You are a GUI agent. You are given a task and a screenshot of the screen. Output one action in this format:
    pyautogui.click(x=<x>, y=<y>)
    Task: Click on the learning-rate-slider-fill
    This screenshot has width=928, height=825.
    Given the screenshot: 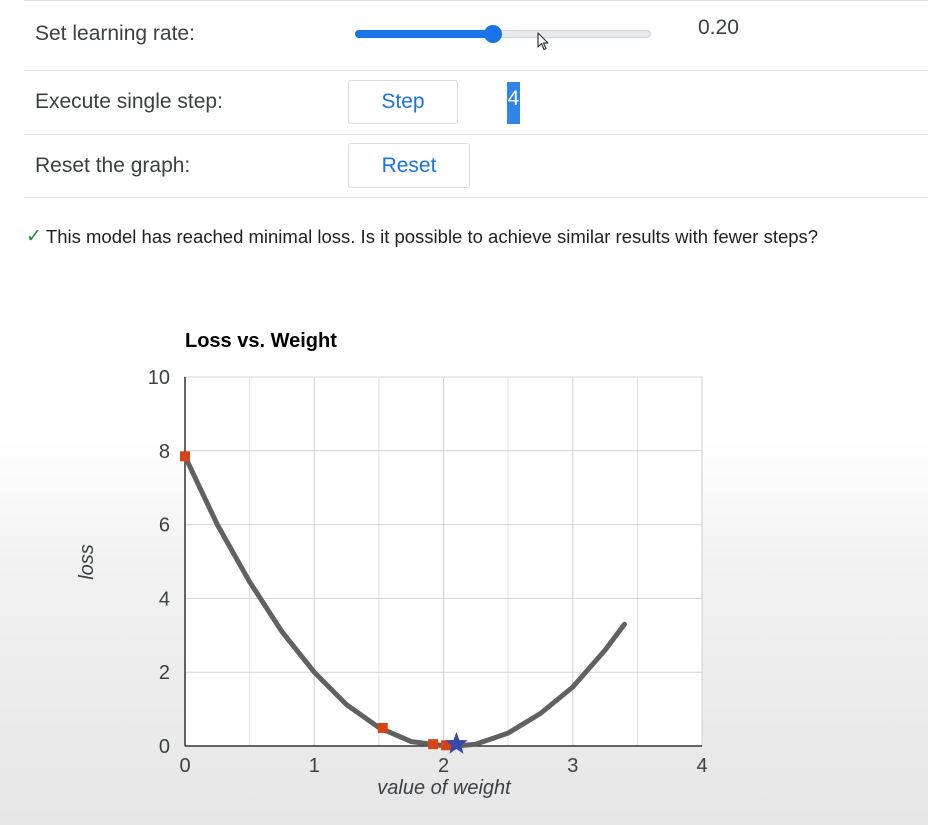 What is the action you would take?
    pyautogui.click(x=424, y=34)
    